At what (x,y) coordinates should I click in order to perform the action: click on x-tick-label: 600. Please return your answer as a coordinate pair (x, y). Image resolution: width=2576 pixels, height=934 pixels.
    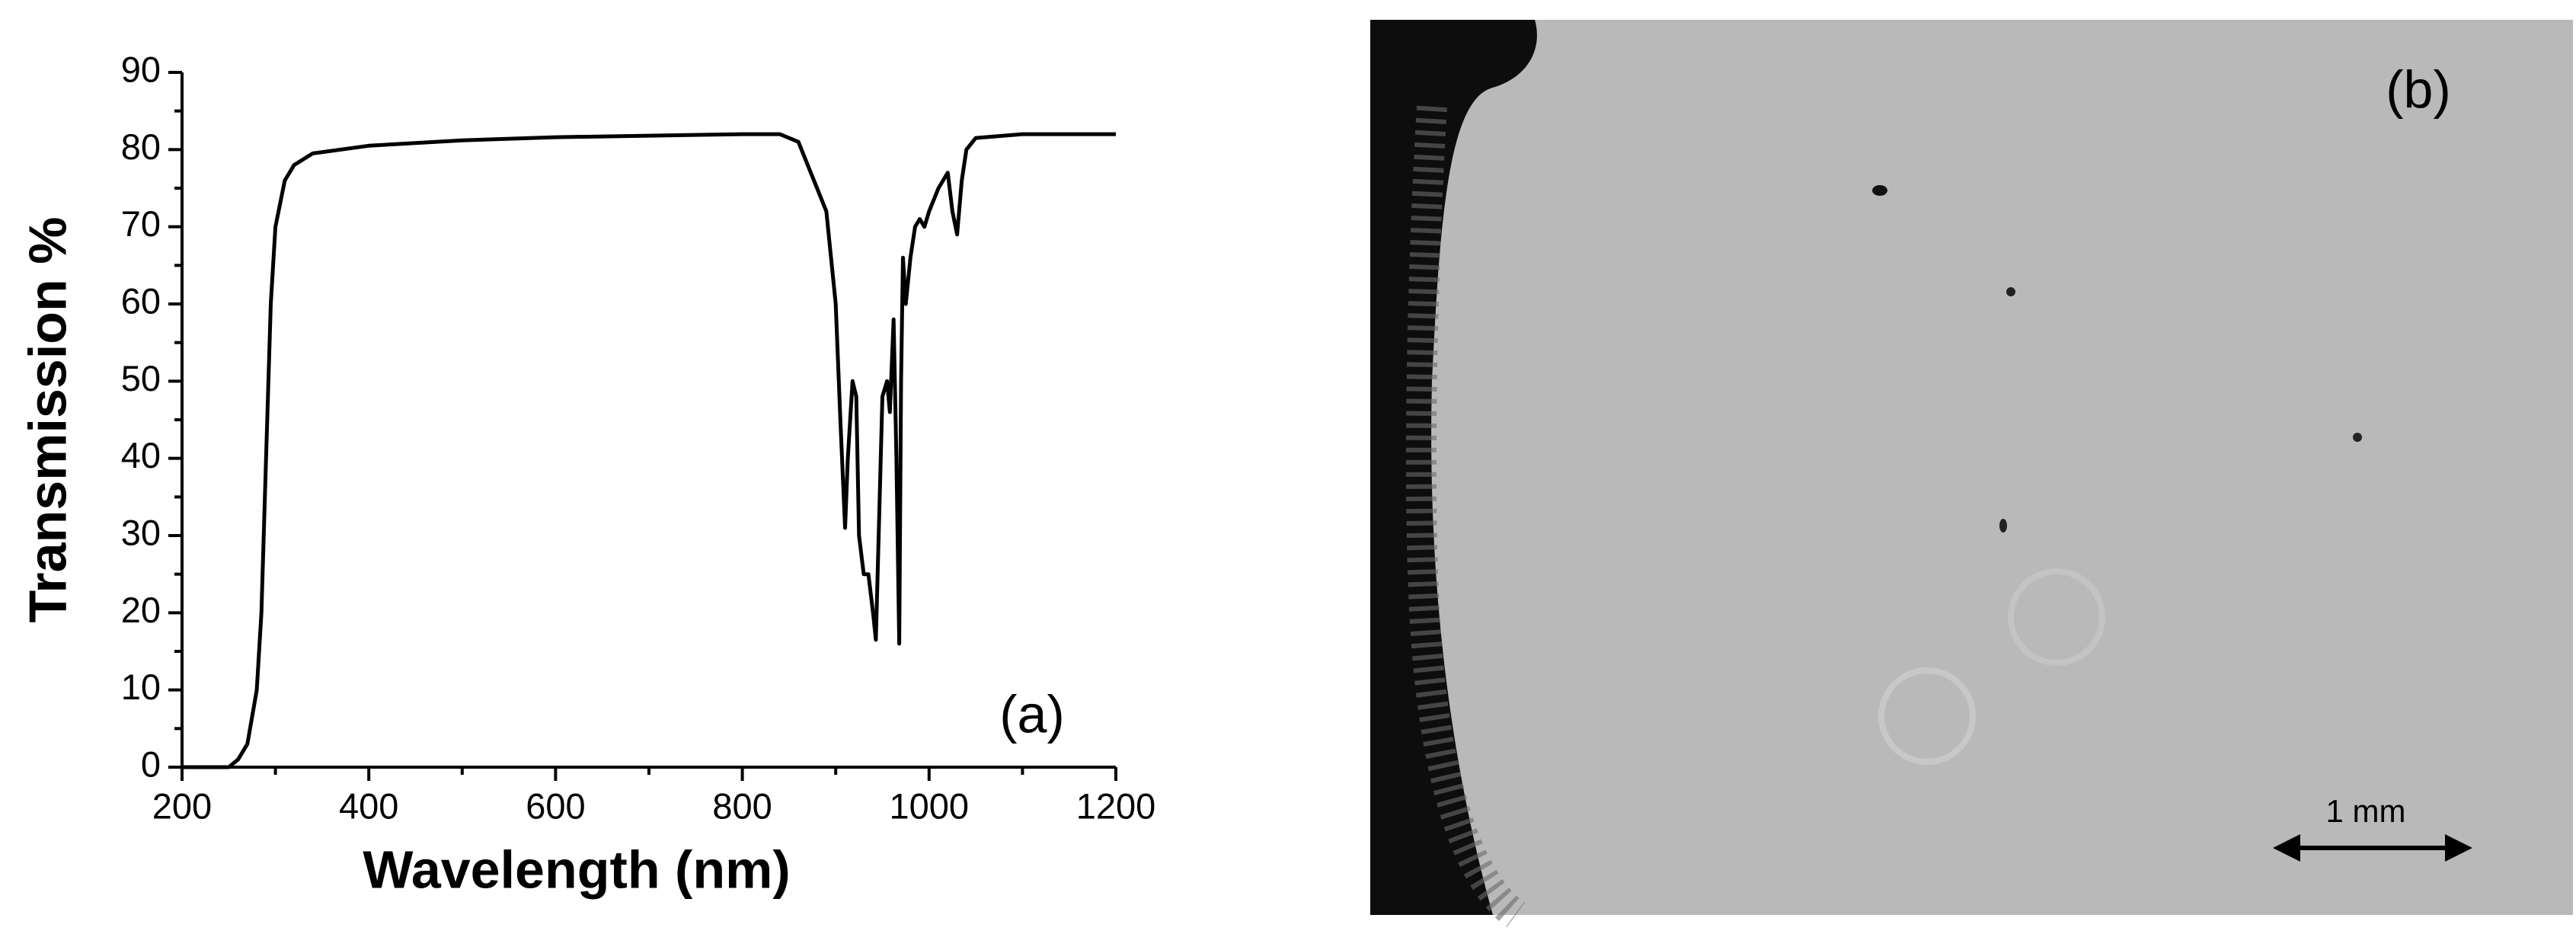
    Looking at the image, I should click on (555, 805).